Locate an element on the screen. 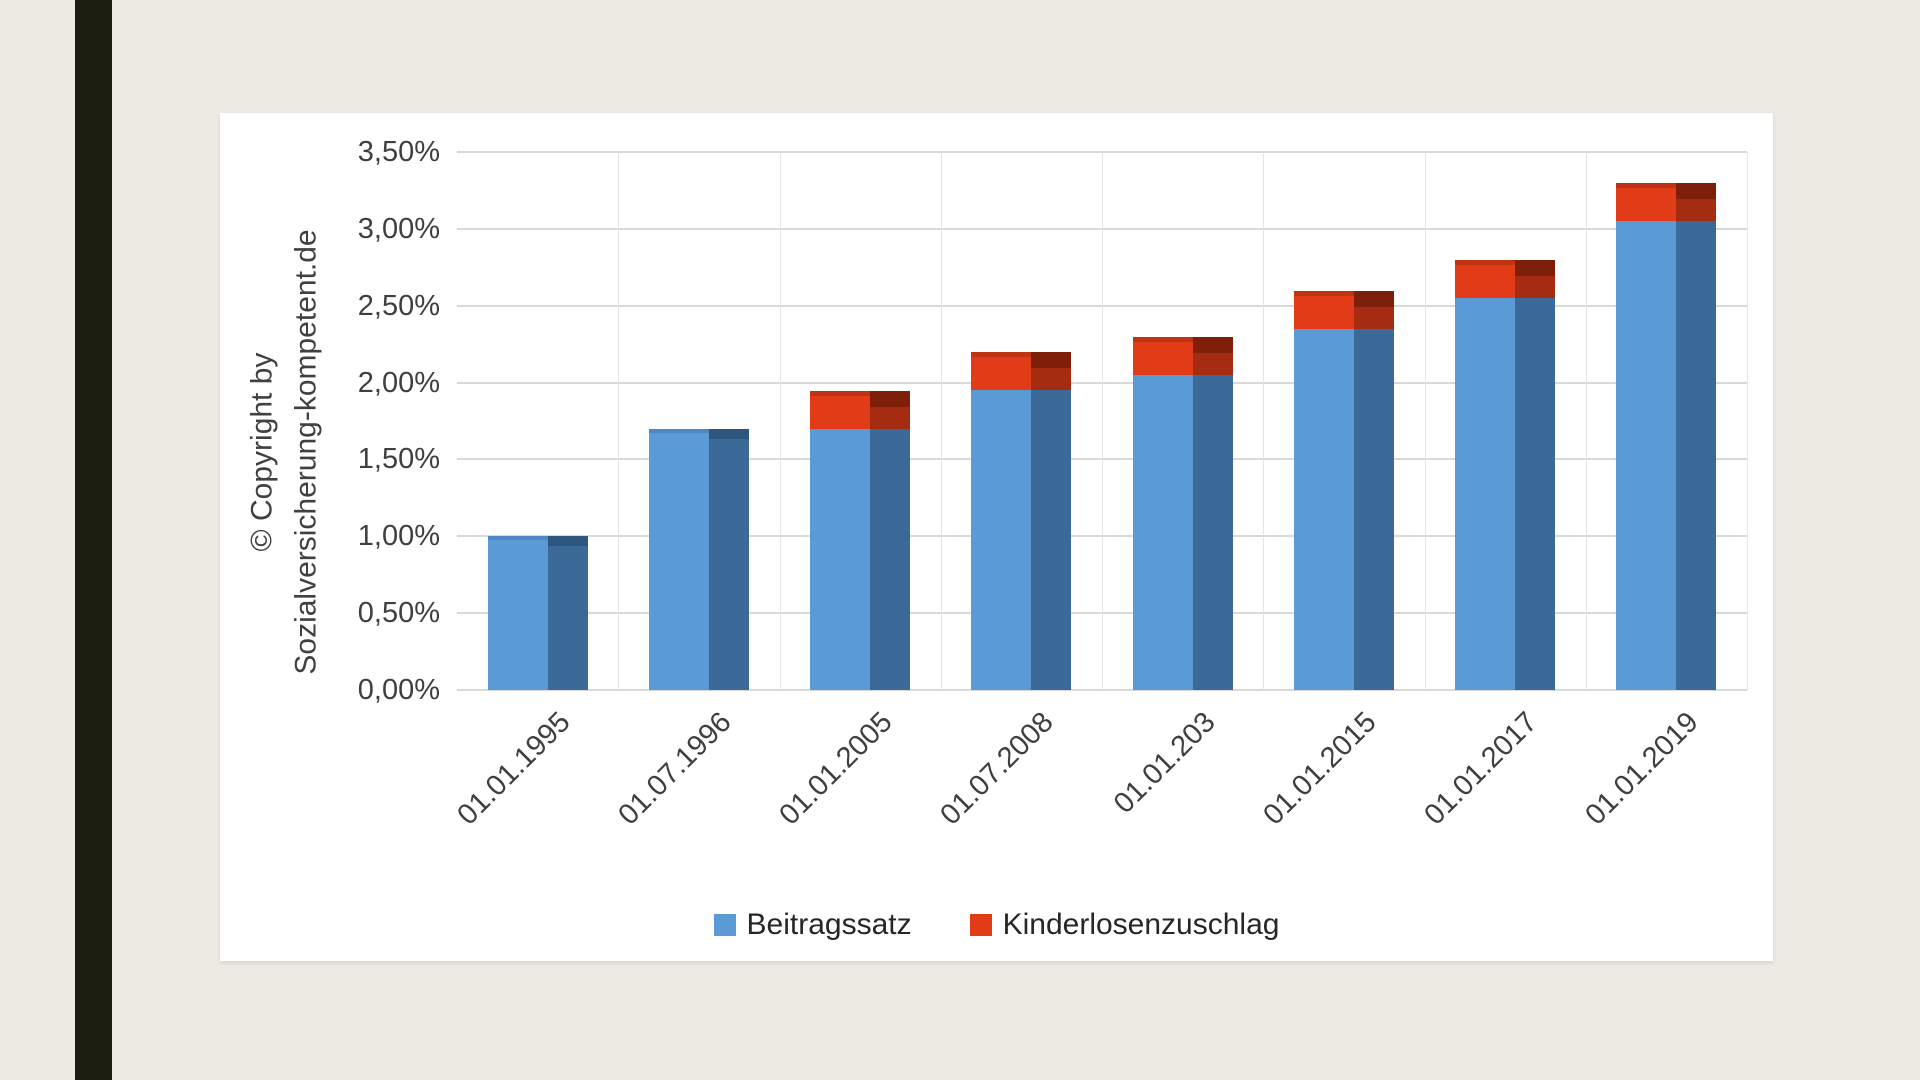 The image size is (1920, 1080). x-axis-tick-label: 01.01.203 is located at coordinates (1164, 763).